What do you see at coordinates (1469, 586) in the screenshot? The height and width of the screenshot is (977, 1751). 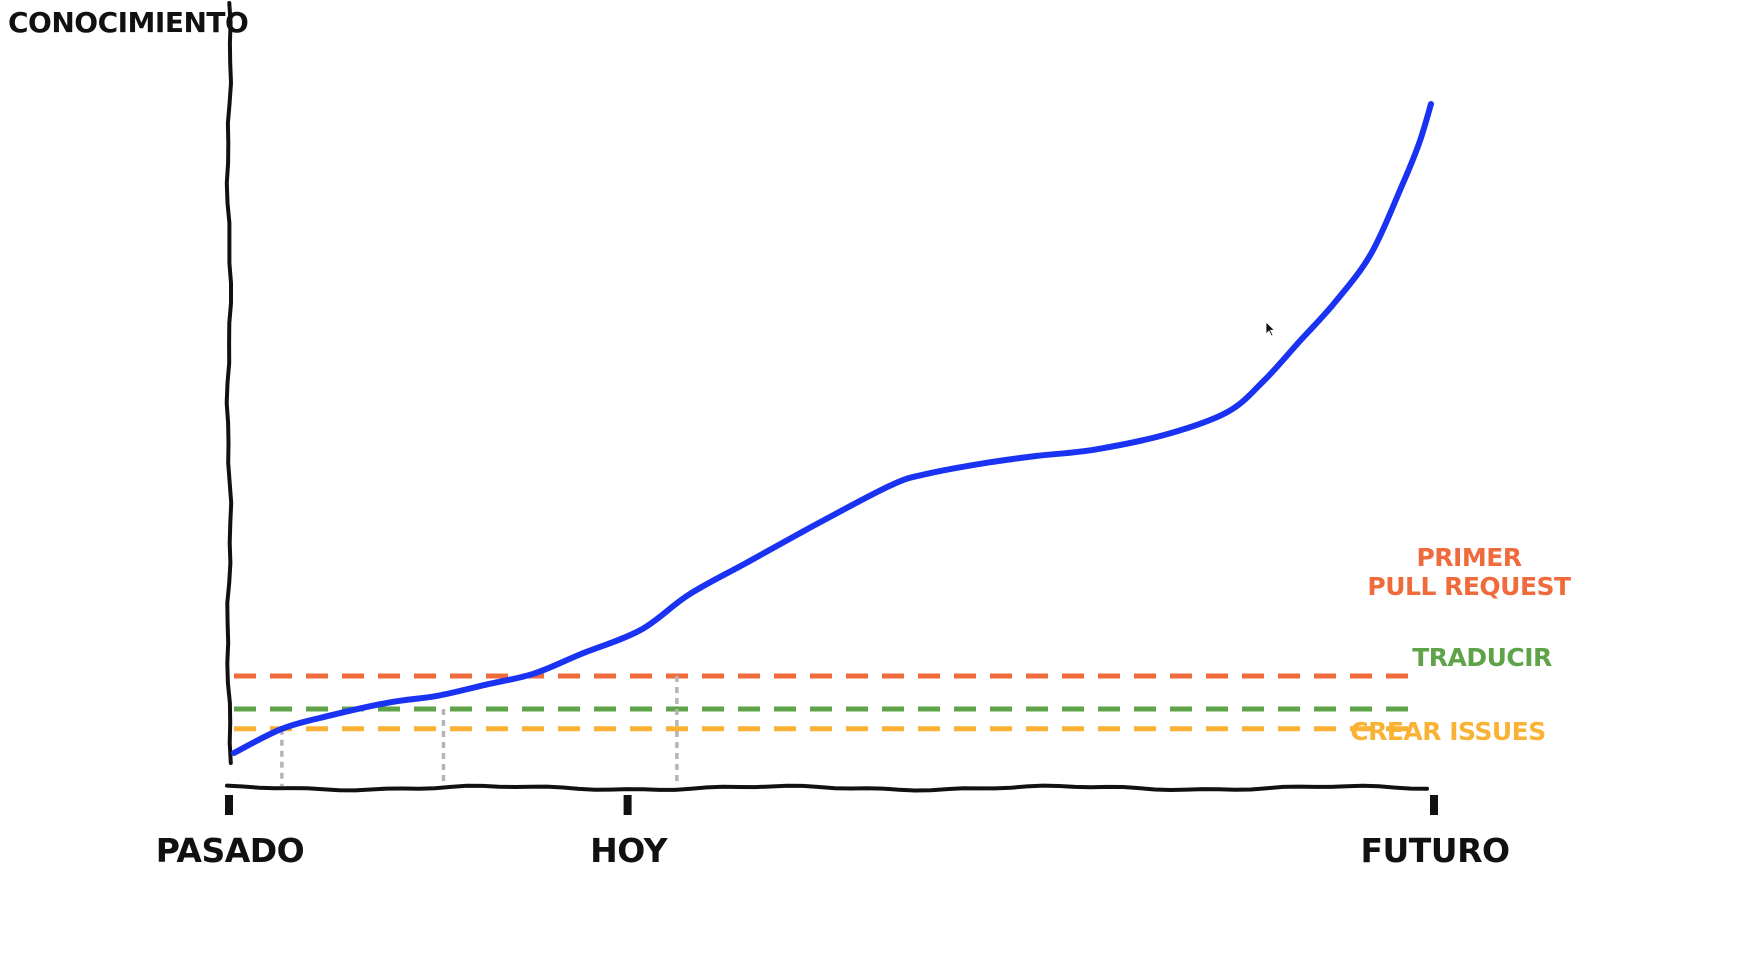 I see `threshold-label-0-1: PULL REQUEST` at bounding box center [1469, 586].